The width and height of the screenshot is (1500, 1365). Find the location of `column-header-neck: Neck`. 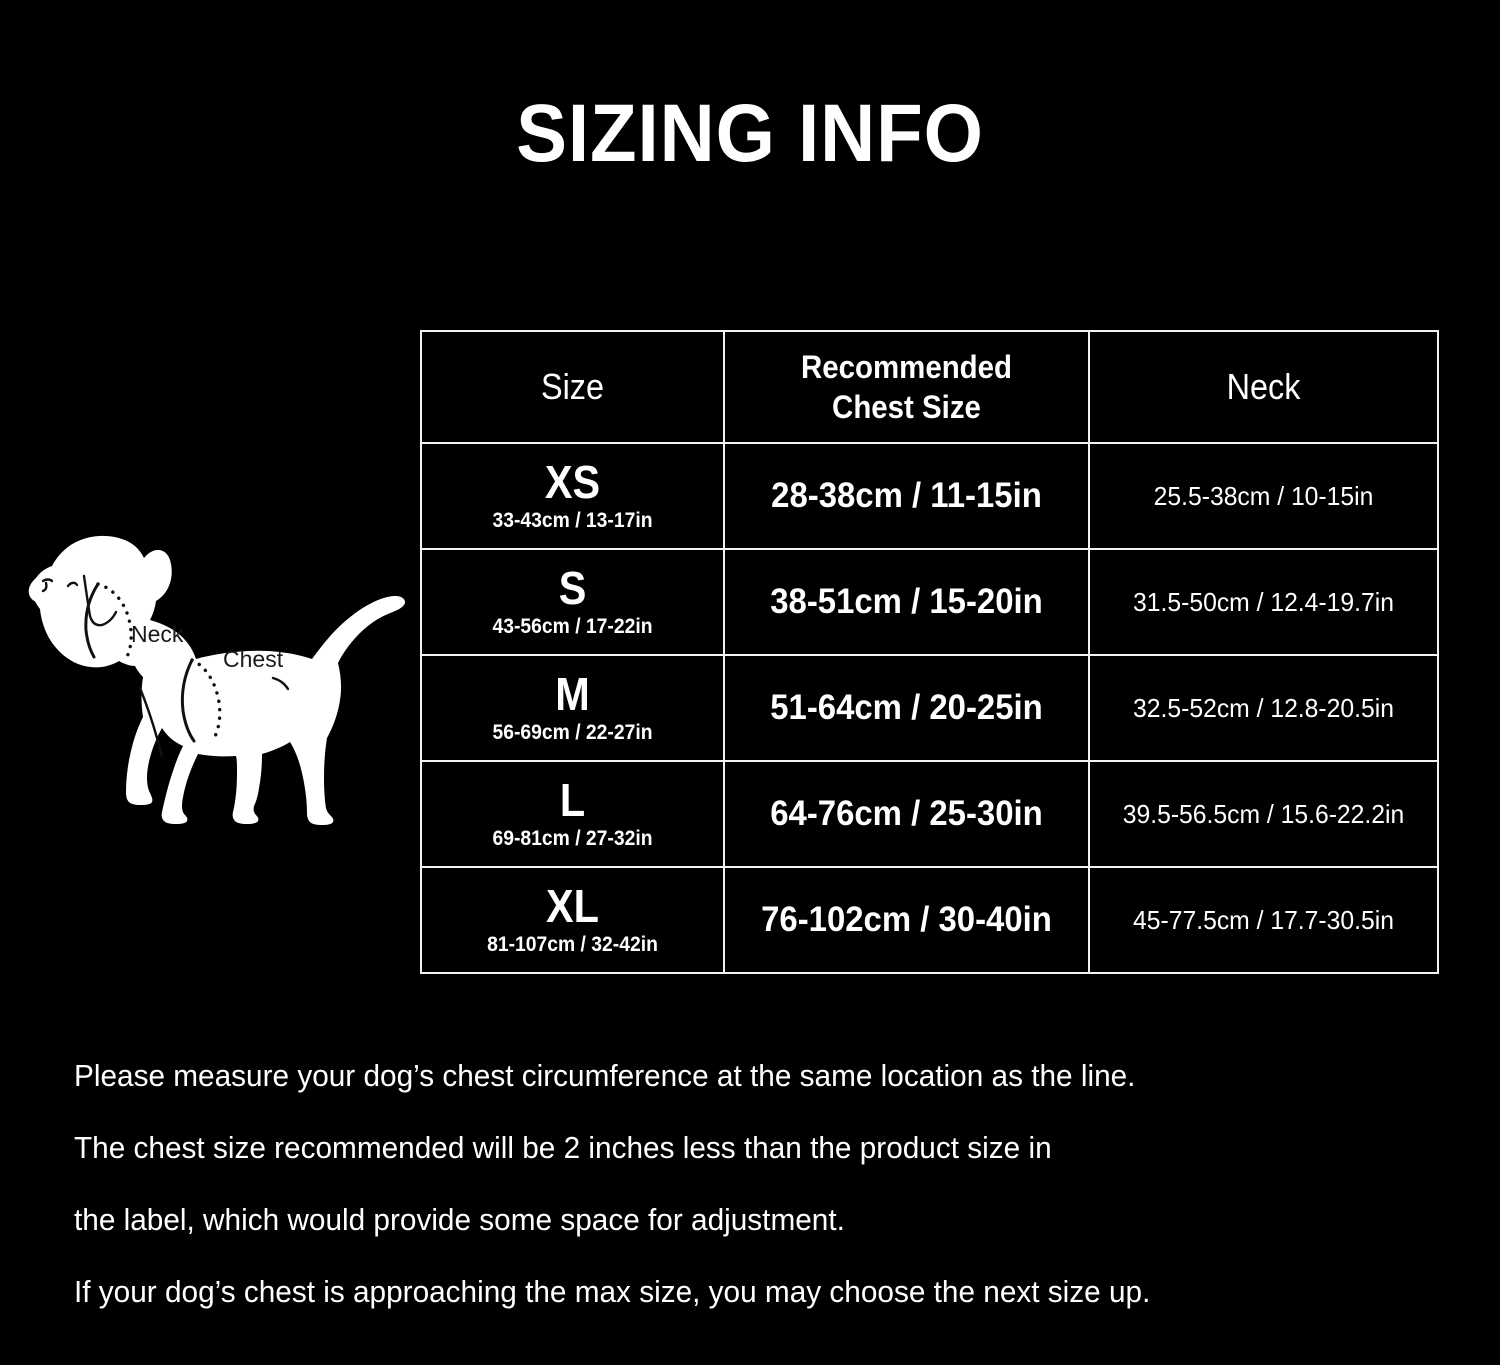

column-header-neck: Neck is located at coordinates (1263, 387).